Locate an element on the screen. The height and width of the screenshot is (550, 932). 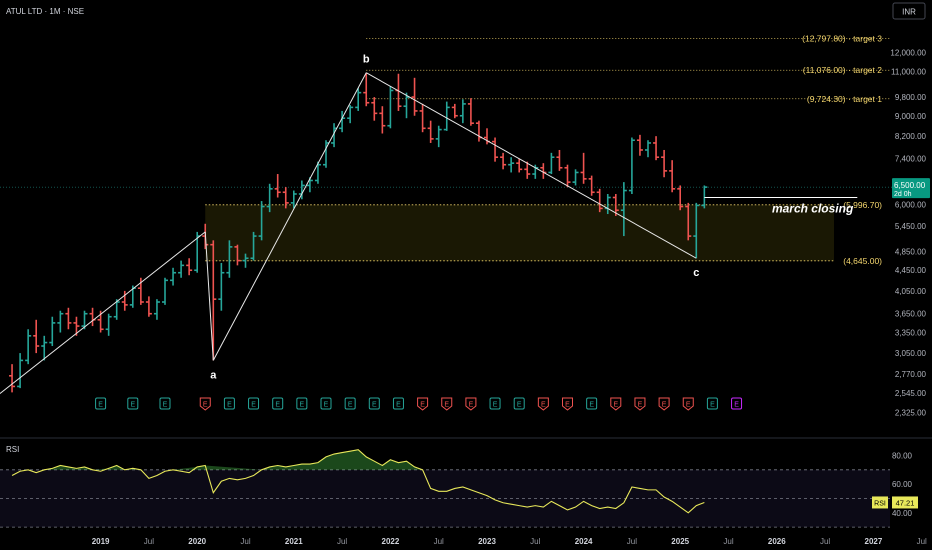
currency-button-frame is located at coordinates (909, 11).